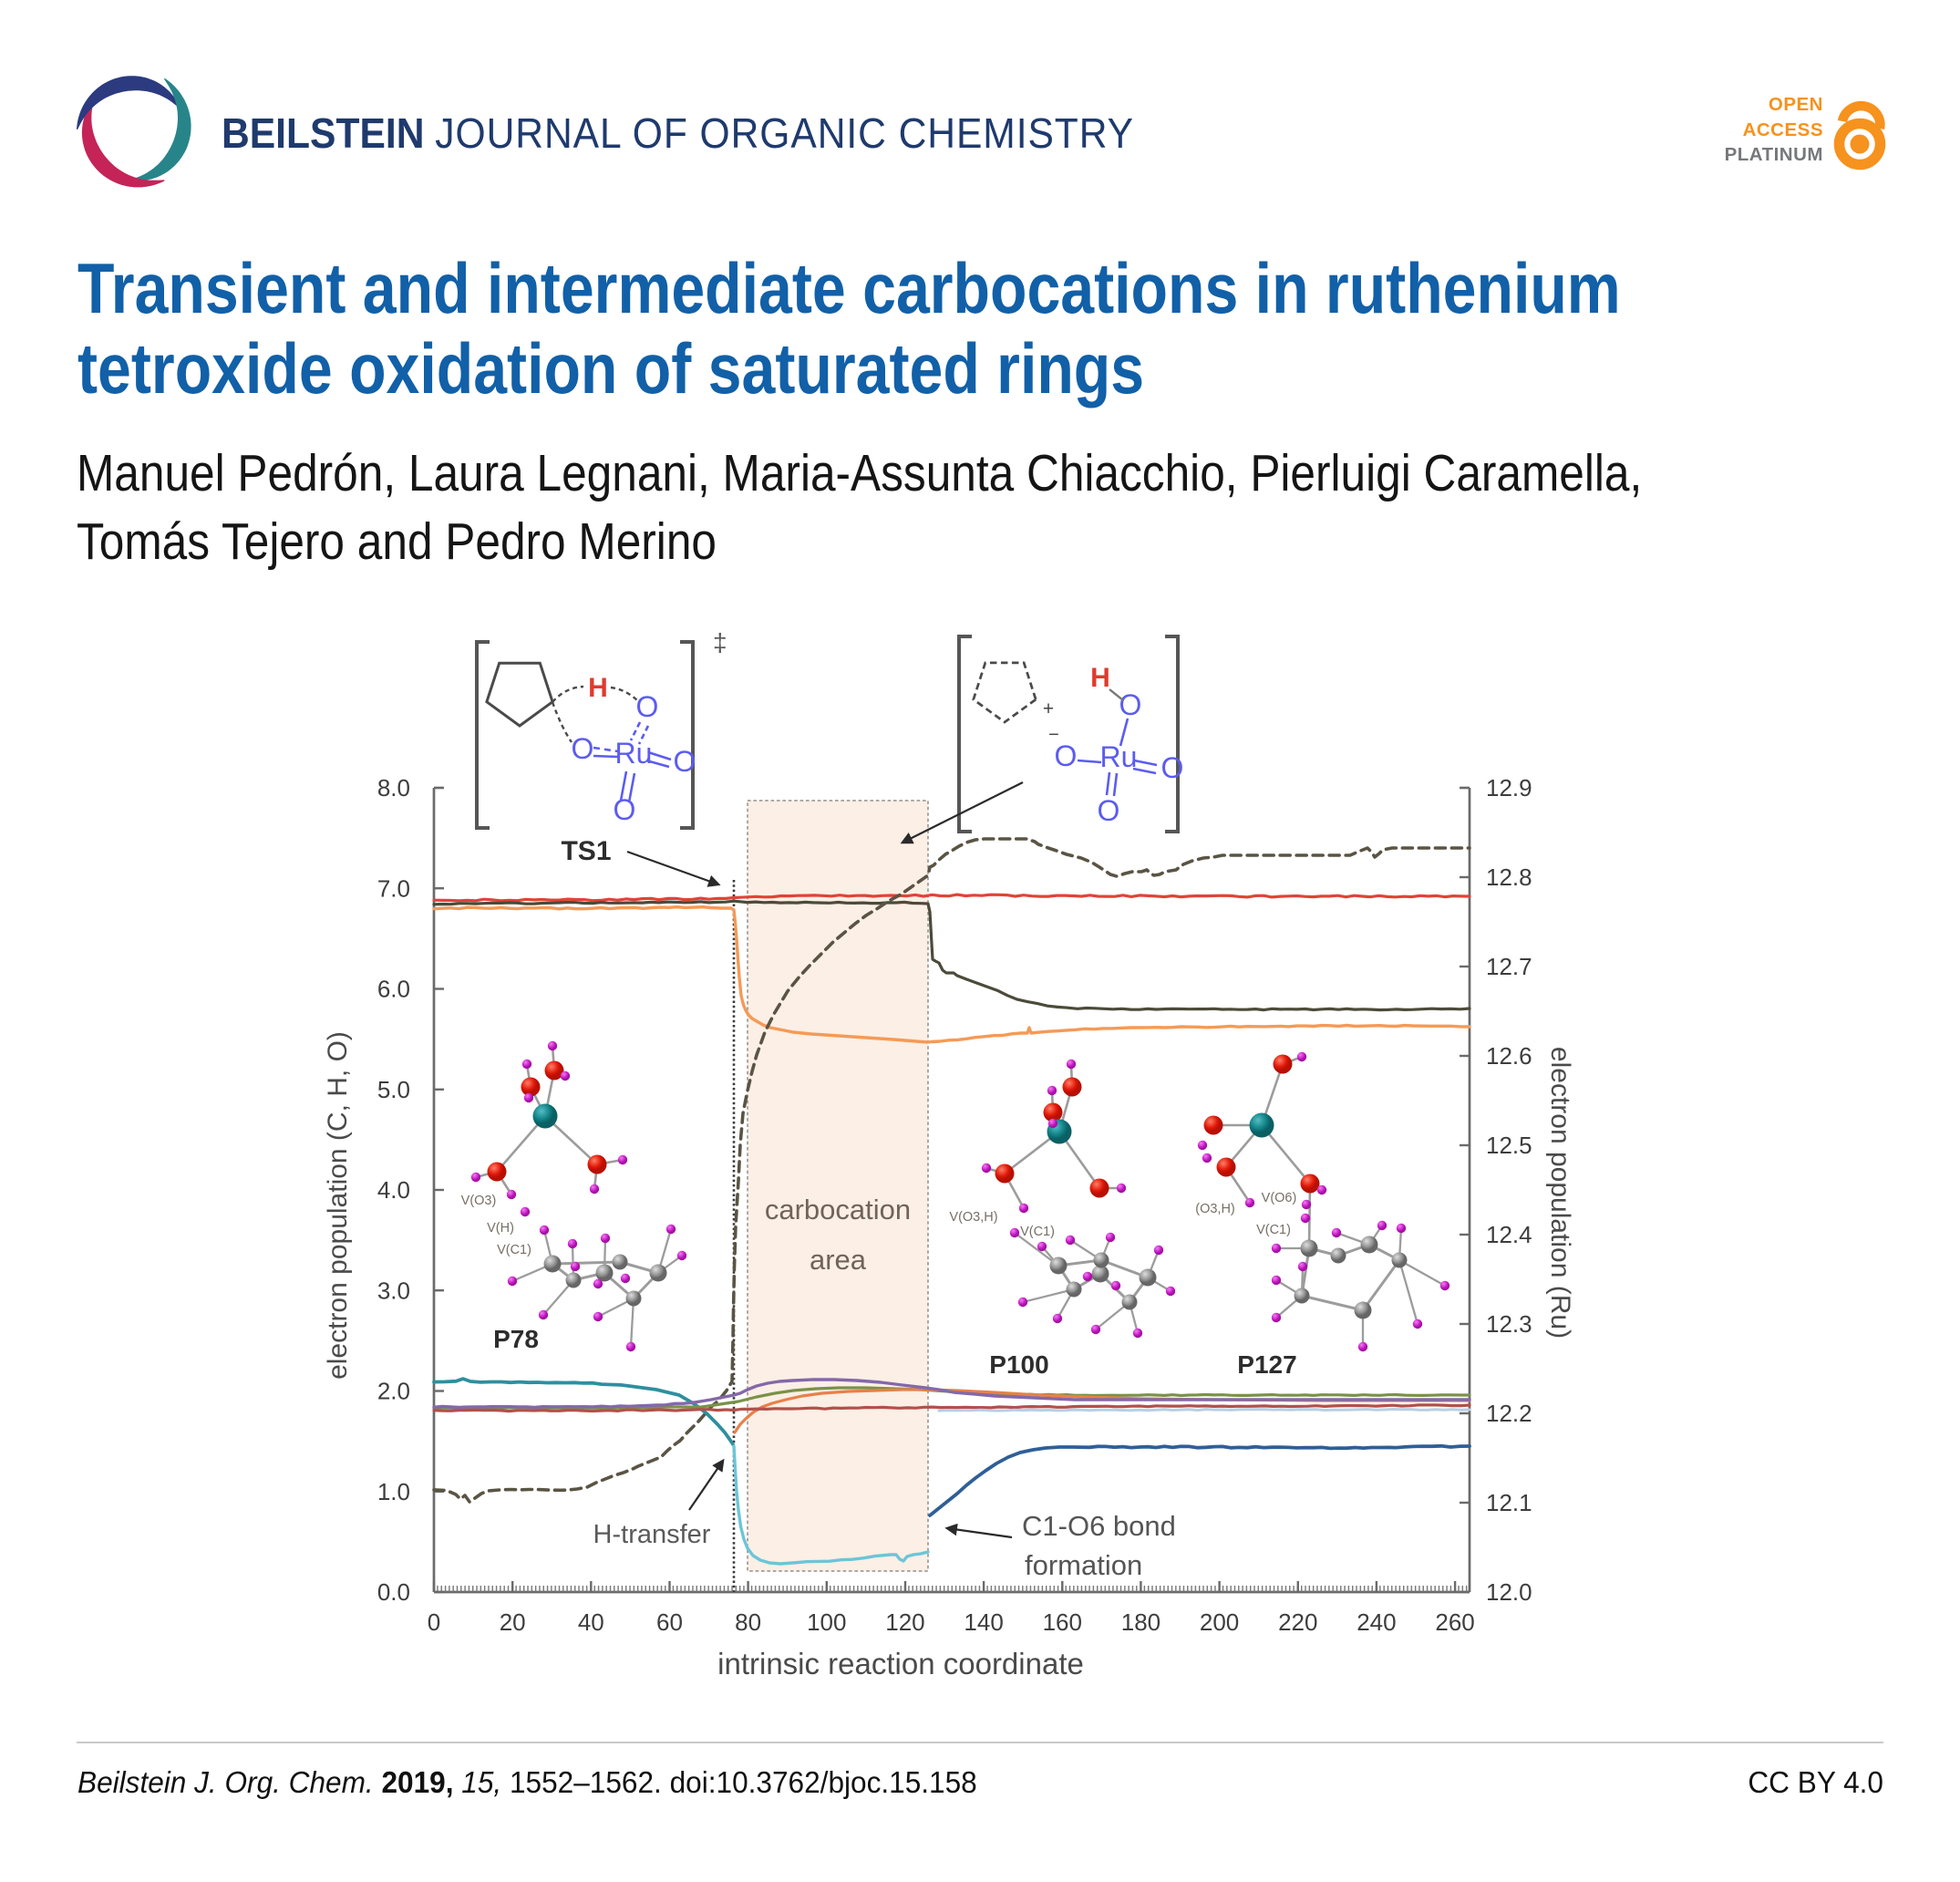 The width and height of the screenshot is (1960, 1882). What do you see at coordinates (1297, 1622) in the screenshot?
I see `svg-text: 220` at bounding box center [1297, 1622].